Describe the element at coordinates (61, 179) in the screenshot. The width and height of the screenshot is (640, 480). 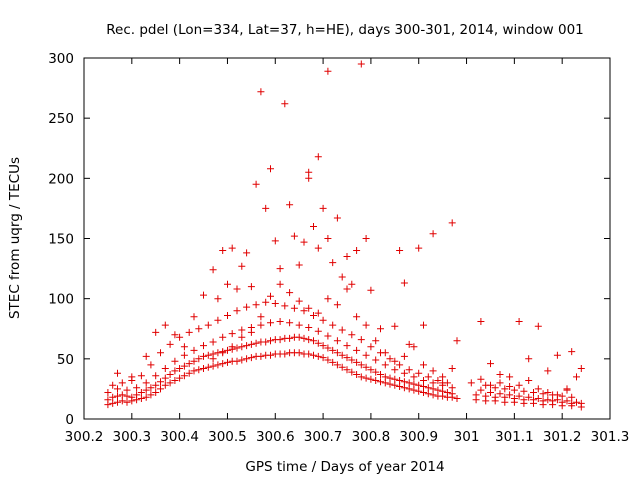
I see `y-tick-label-4: 200` at that location.